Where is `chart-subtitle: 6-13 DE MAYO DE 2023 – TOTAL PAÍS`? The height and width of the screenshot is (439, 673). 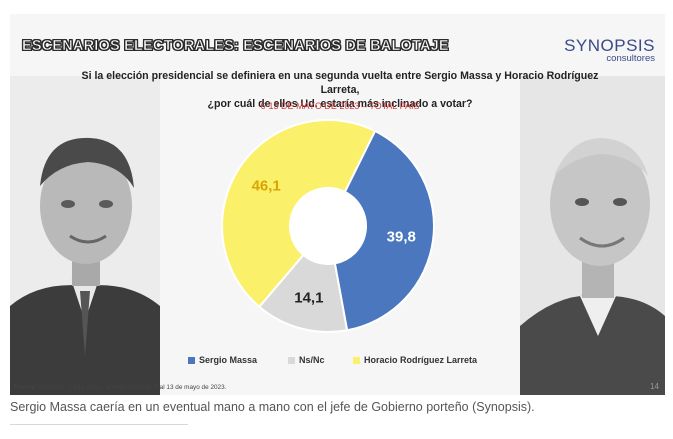
chart-subtitle: 6-13 DE MAYO DE 2023 – TOTAL PAÍS is located at coordinates (340, 106).